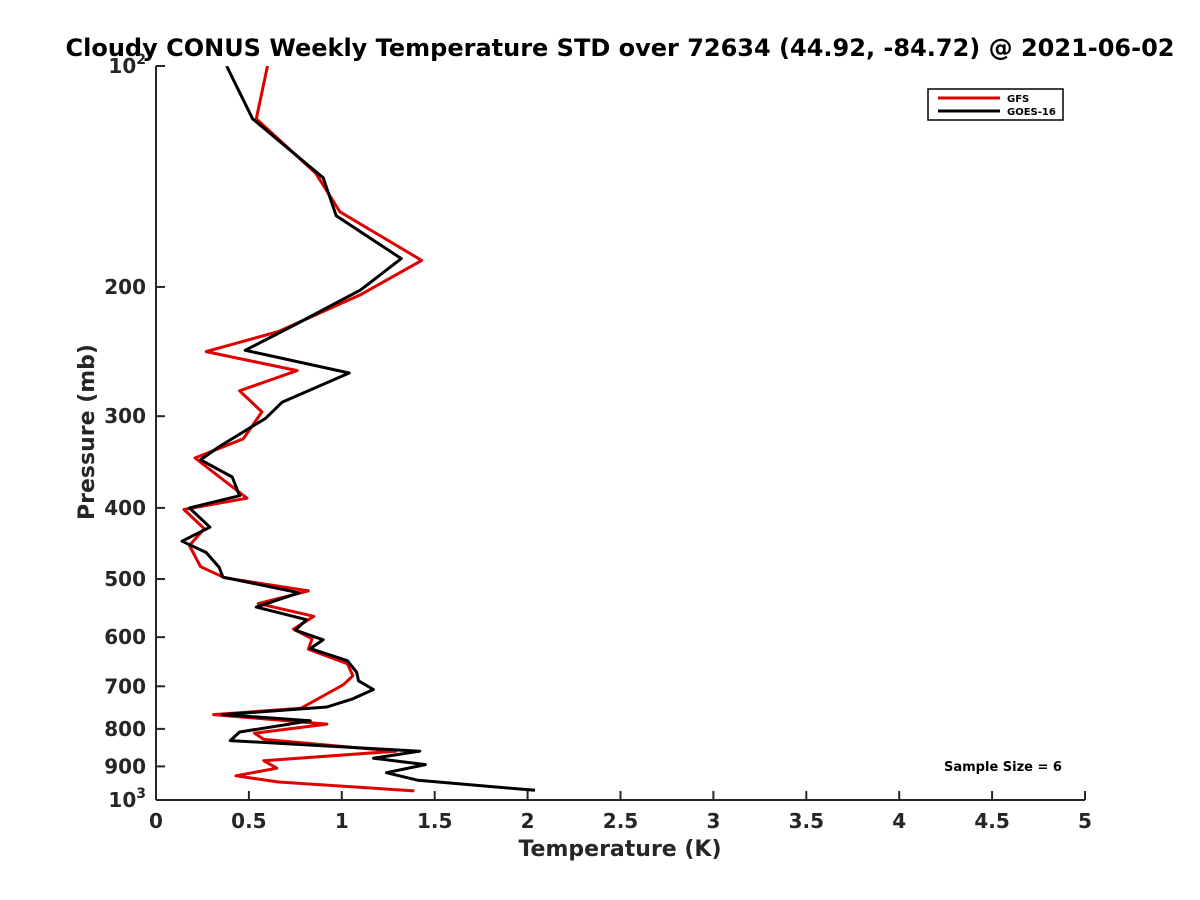  I want to click on legend-label: GFS, so click(1018, 99).